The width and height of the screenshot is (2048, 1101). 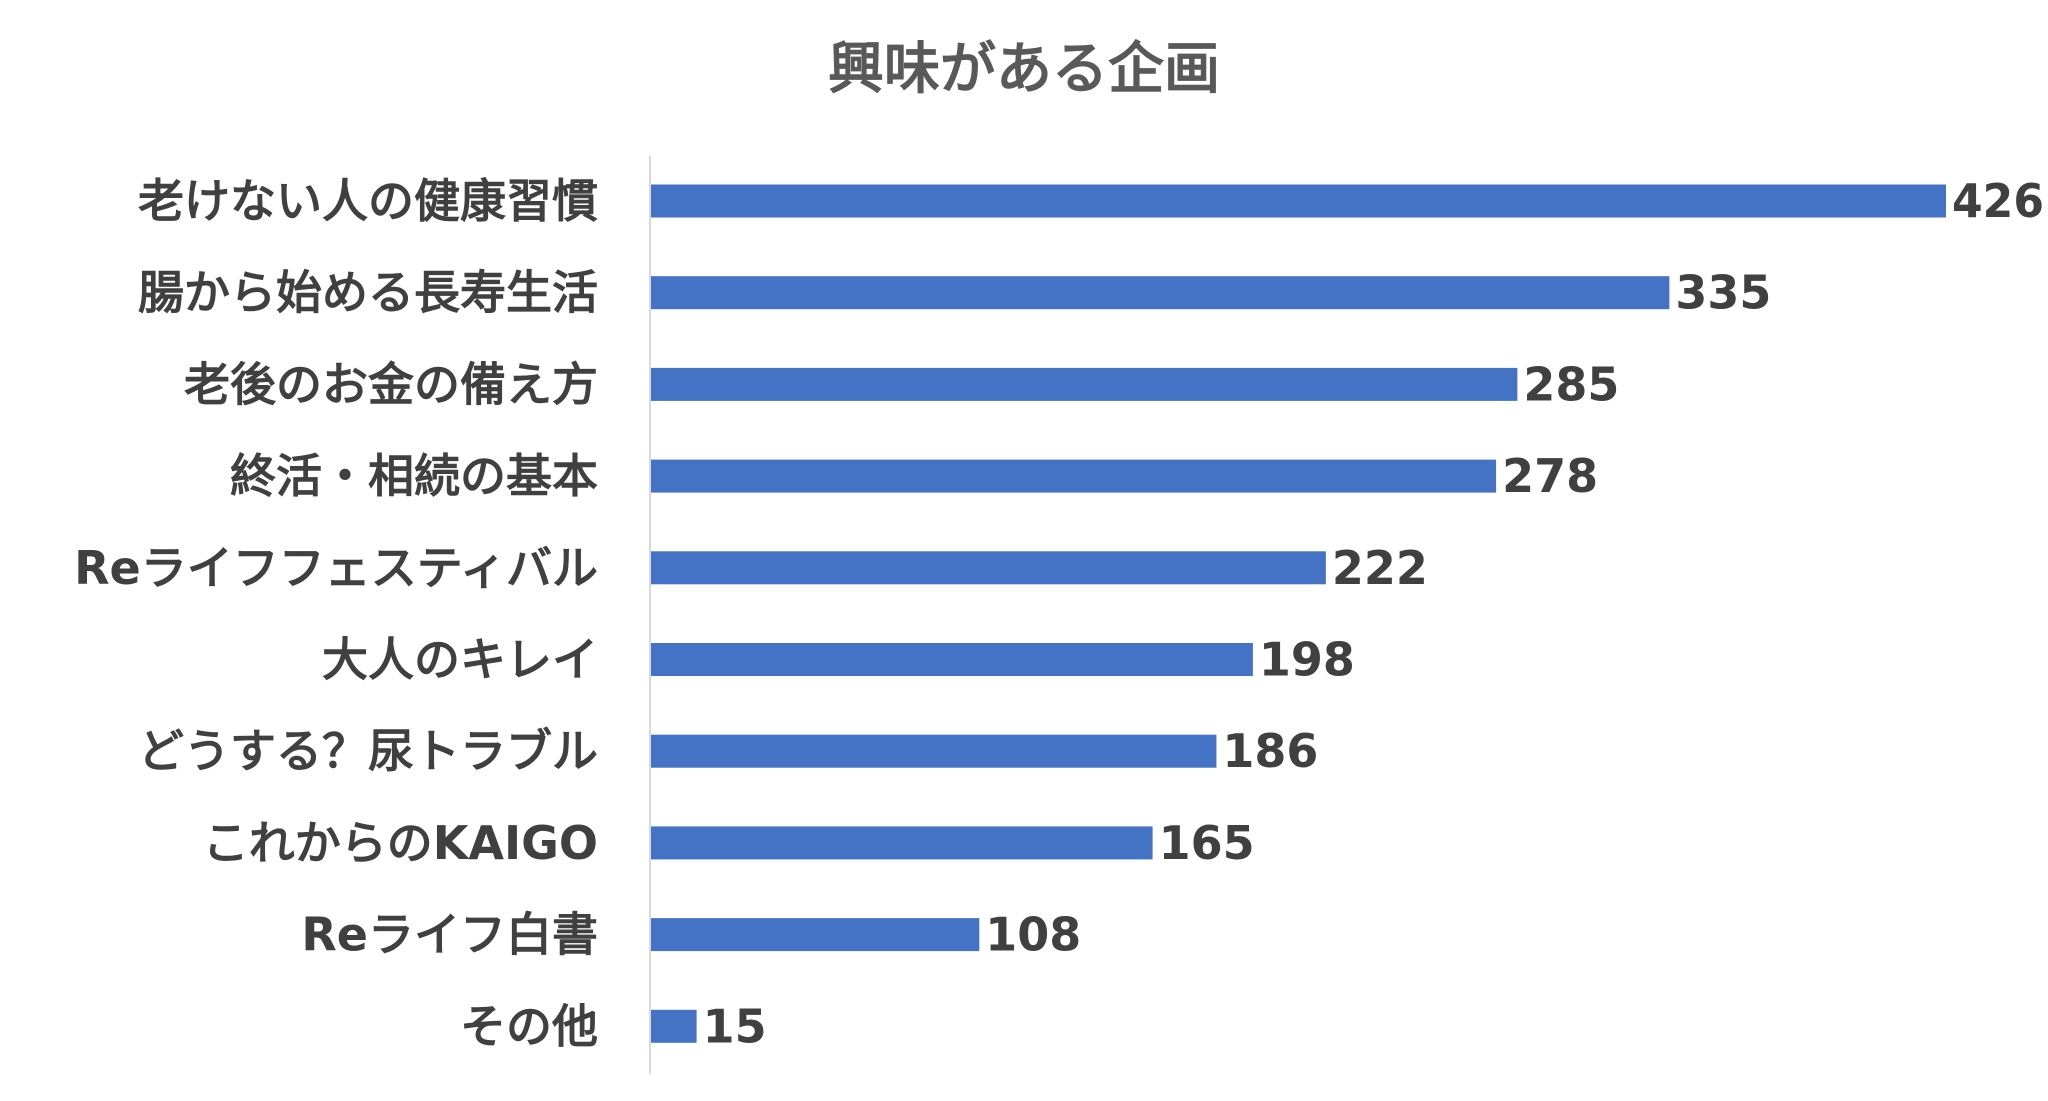 What do you see at coordinates (1723, 293) in the screenshot?
I see `data-label: 335` at bounding box center [1723, 293].